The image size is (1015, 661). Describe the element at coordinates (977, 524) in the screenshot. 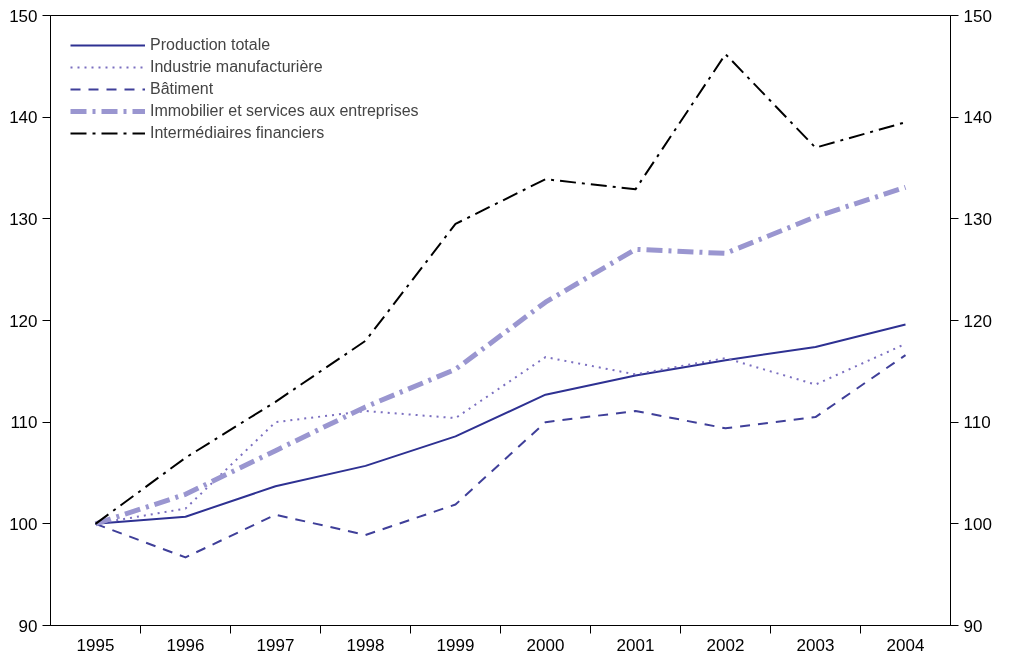

I see `y2-tick-label: 100` at that location.